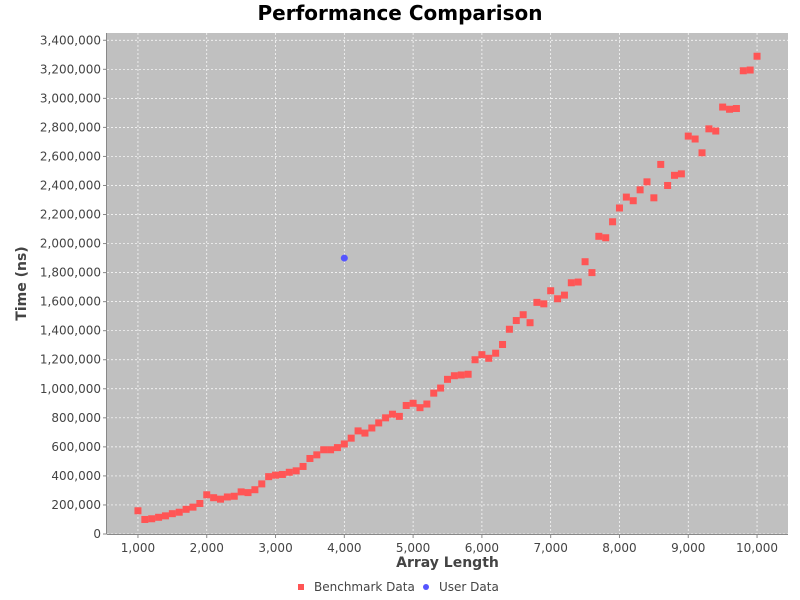 Image resolution: width=800 pixels, height=600 pixels. What do you see at coordinates (399, 13) in the screenshot?
I see `chart-title: Performance Comparison` at bounding box center [399, 13].